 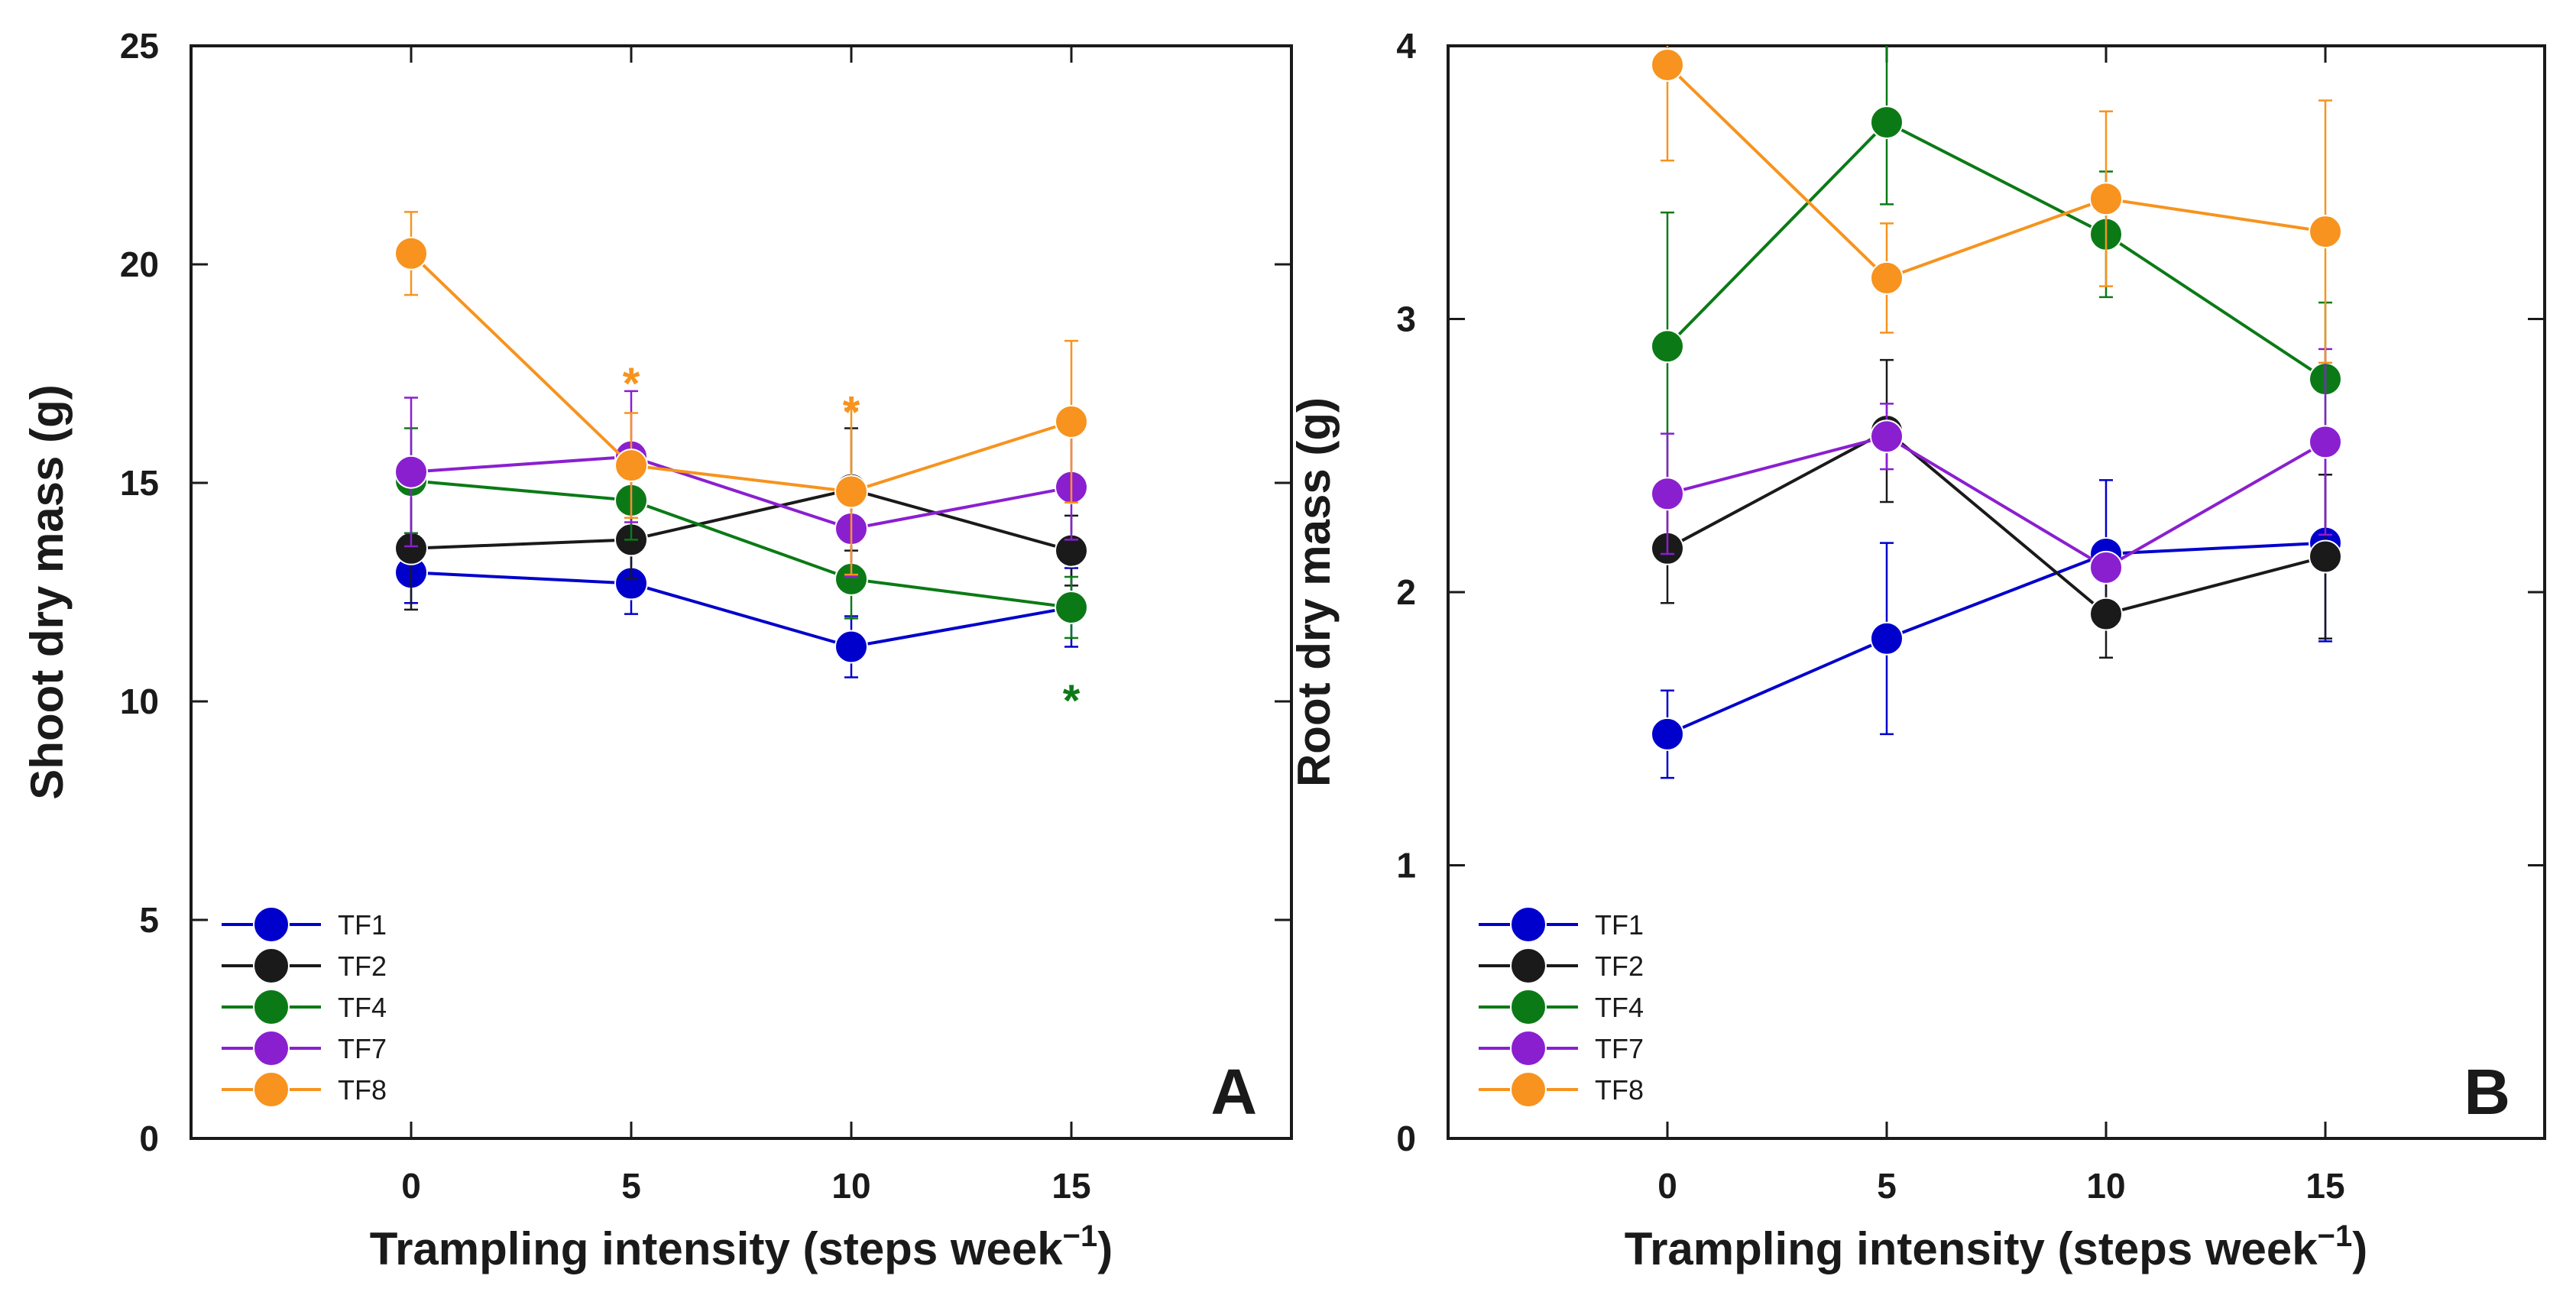 What do you see at coordinates (139, 702) in the screenshot?
I see `y-tick-label: 10` at bounding box center [139, 702].